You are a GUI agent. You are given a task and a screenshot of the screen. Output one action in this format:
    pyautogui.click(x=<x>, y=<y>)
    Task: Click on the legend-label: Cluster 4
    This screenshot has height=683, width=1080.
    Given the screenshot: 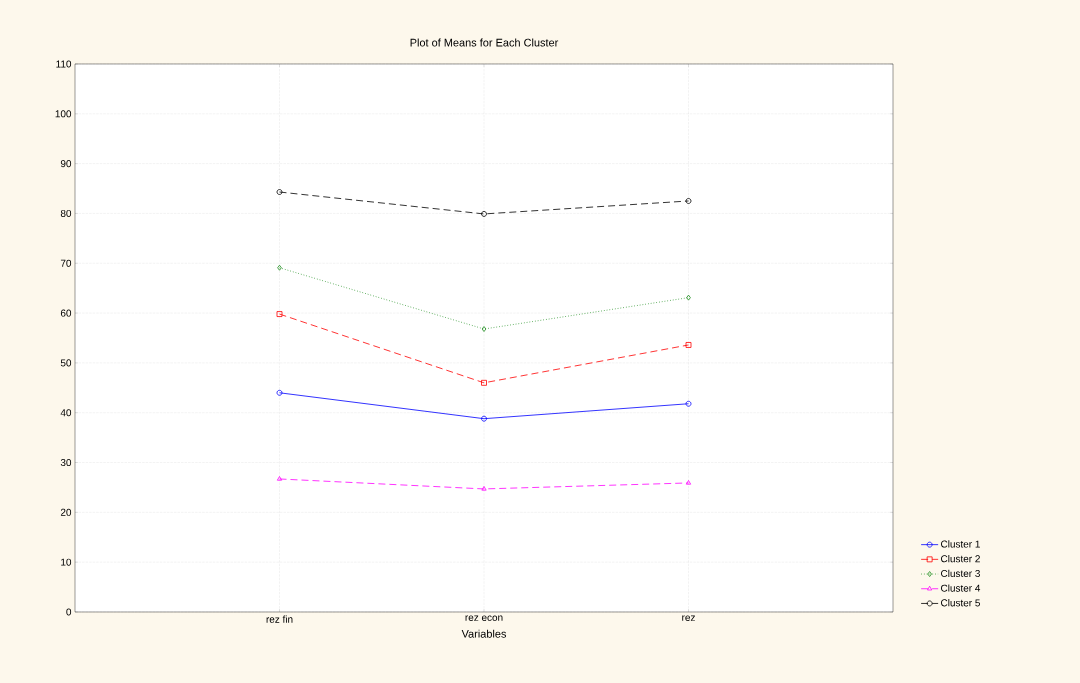 What is the action you would take?
    pyautogui.click(x=961, y=588)
    